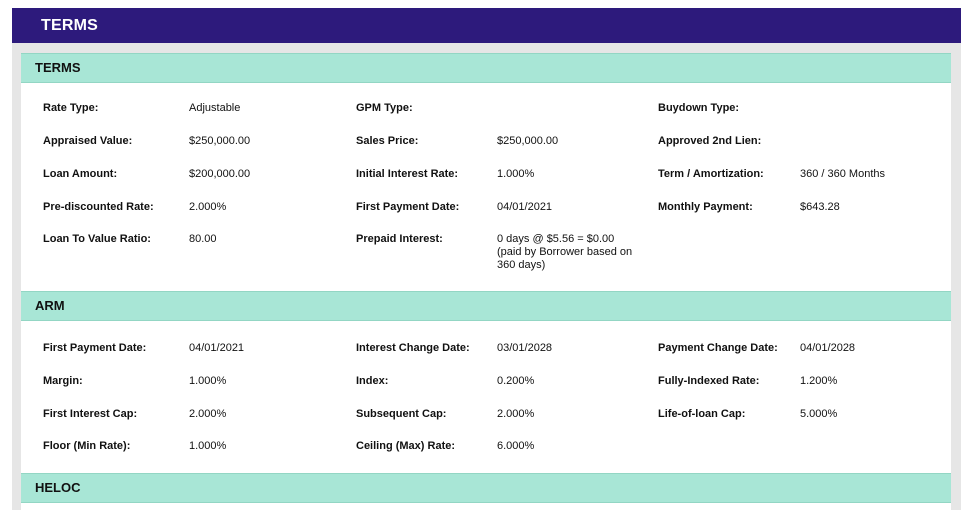  Describe the element at coordinates (819, 414) in the screenshot. I see `life-of-loan-cap-value: 5.000%` at that location.